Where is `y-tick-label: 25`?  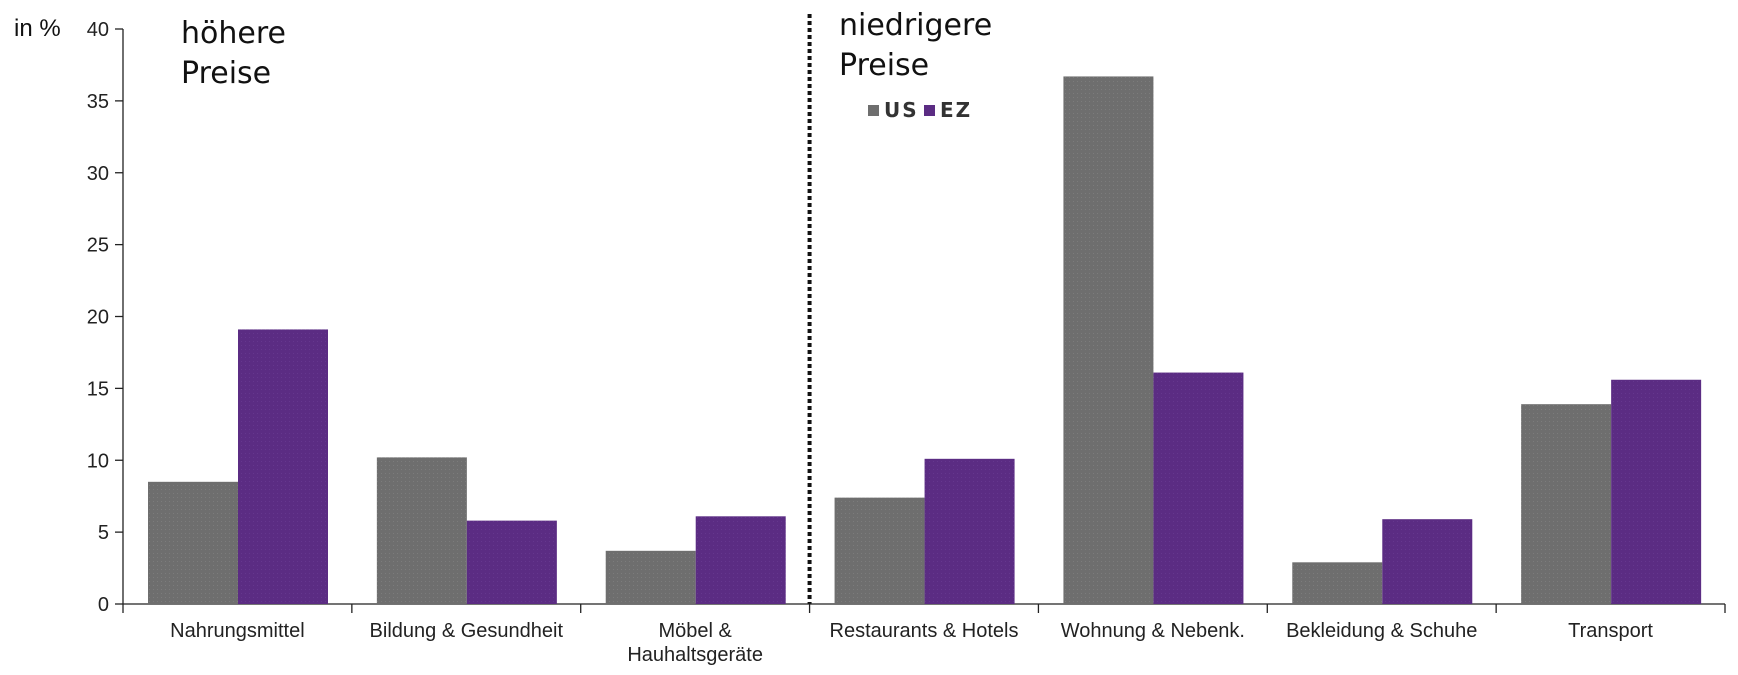 y-tick-label: 25 is located at coordinates (98, 246).